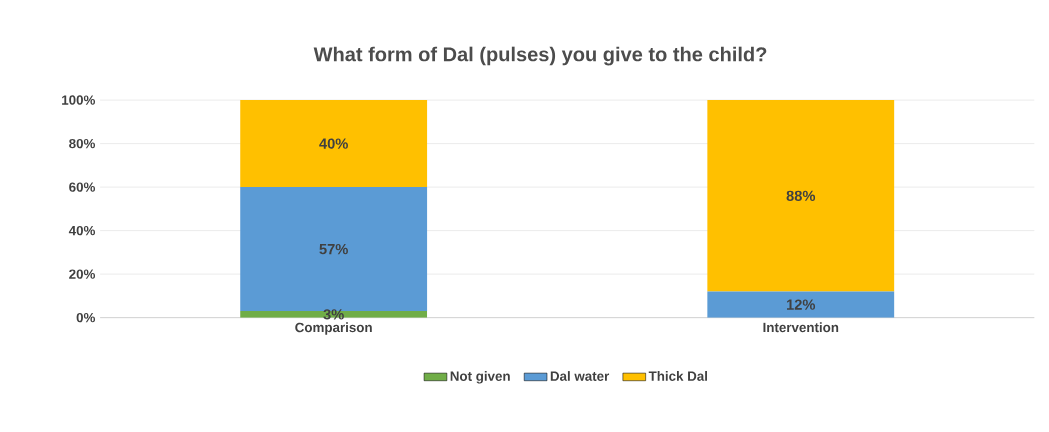  Describe the element at coordinates (540, 56) in the screenshot. I see `chart-title: What form of Dal (pulses) you give to the child?` at that location.